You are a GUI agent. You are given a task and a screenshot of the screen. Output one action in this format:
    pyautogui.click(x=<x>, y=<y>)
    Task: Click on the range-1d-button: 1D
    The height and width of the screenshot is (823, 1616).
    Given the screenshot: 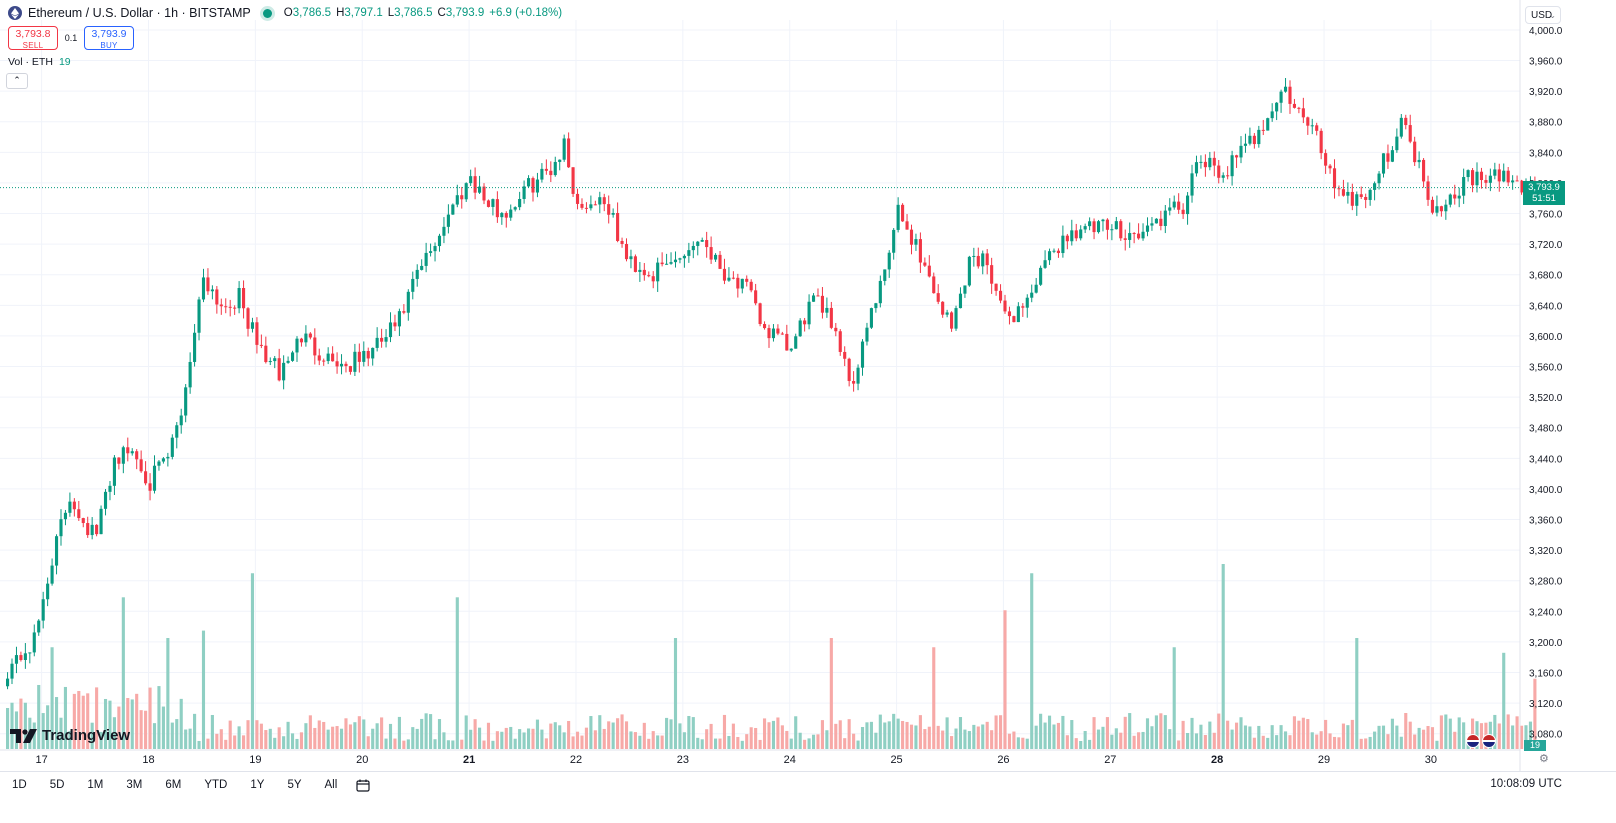 What is the action you would take?
    pyautogui.click(x=19, y=785)
    